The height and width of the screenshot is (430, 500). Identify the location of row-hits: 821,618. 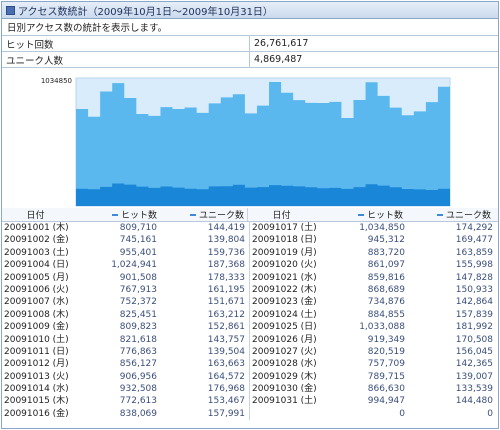
(138, 339).